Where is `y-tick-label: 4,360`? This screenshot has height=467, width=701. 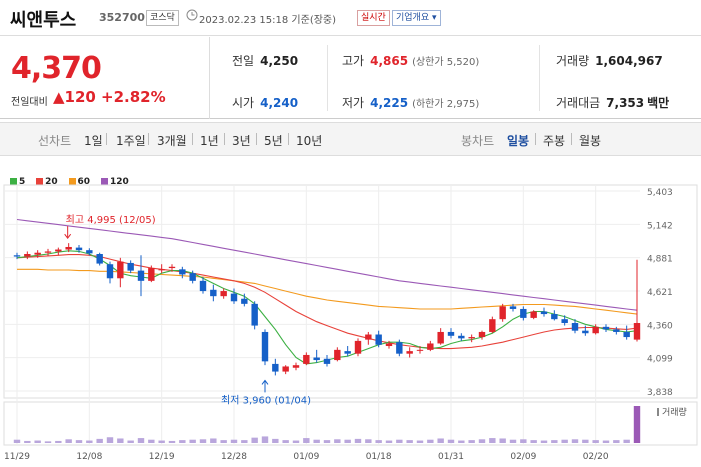 y-tick-label: 4,360 is located at coordinates (660, 326).